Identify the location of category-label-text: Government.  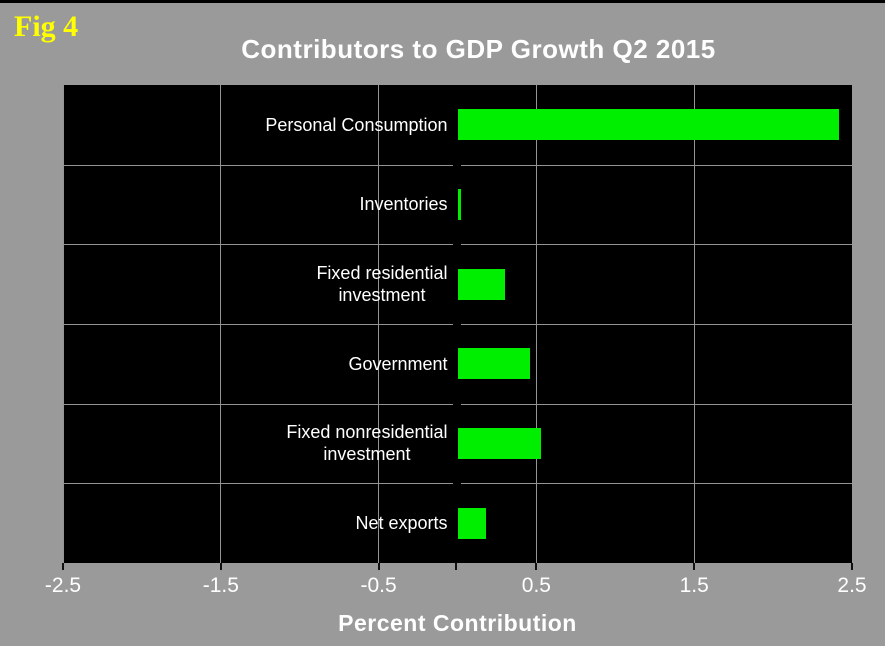
(398, 363).